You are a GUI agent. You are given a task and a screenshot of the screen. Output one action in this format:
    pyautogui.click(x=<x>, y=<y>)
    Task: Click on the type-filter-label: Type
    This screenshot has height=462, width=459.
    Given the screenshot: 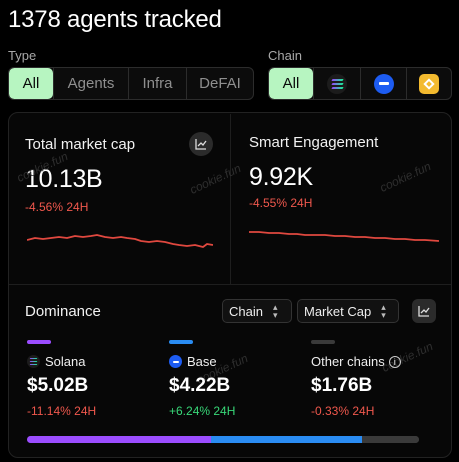 What is the action you would take?
    pyautogui.click(x=22, y=55)
    